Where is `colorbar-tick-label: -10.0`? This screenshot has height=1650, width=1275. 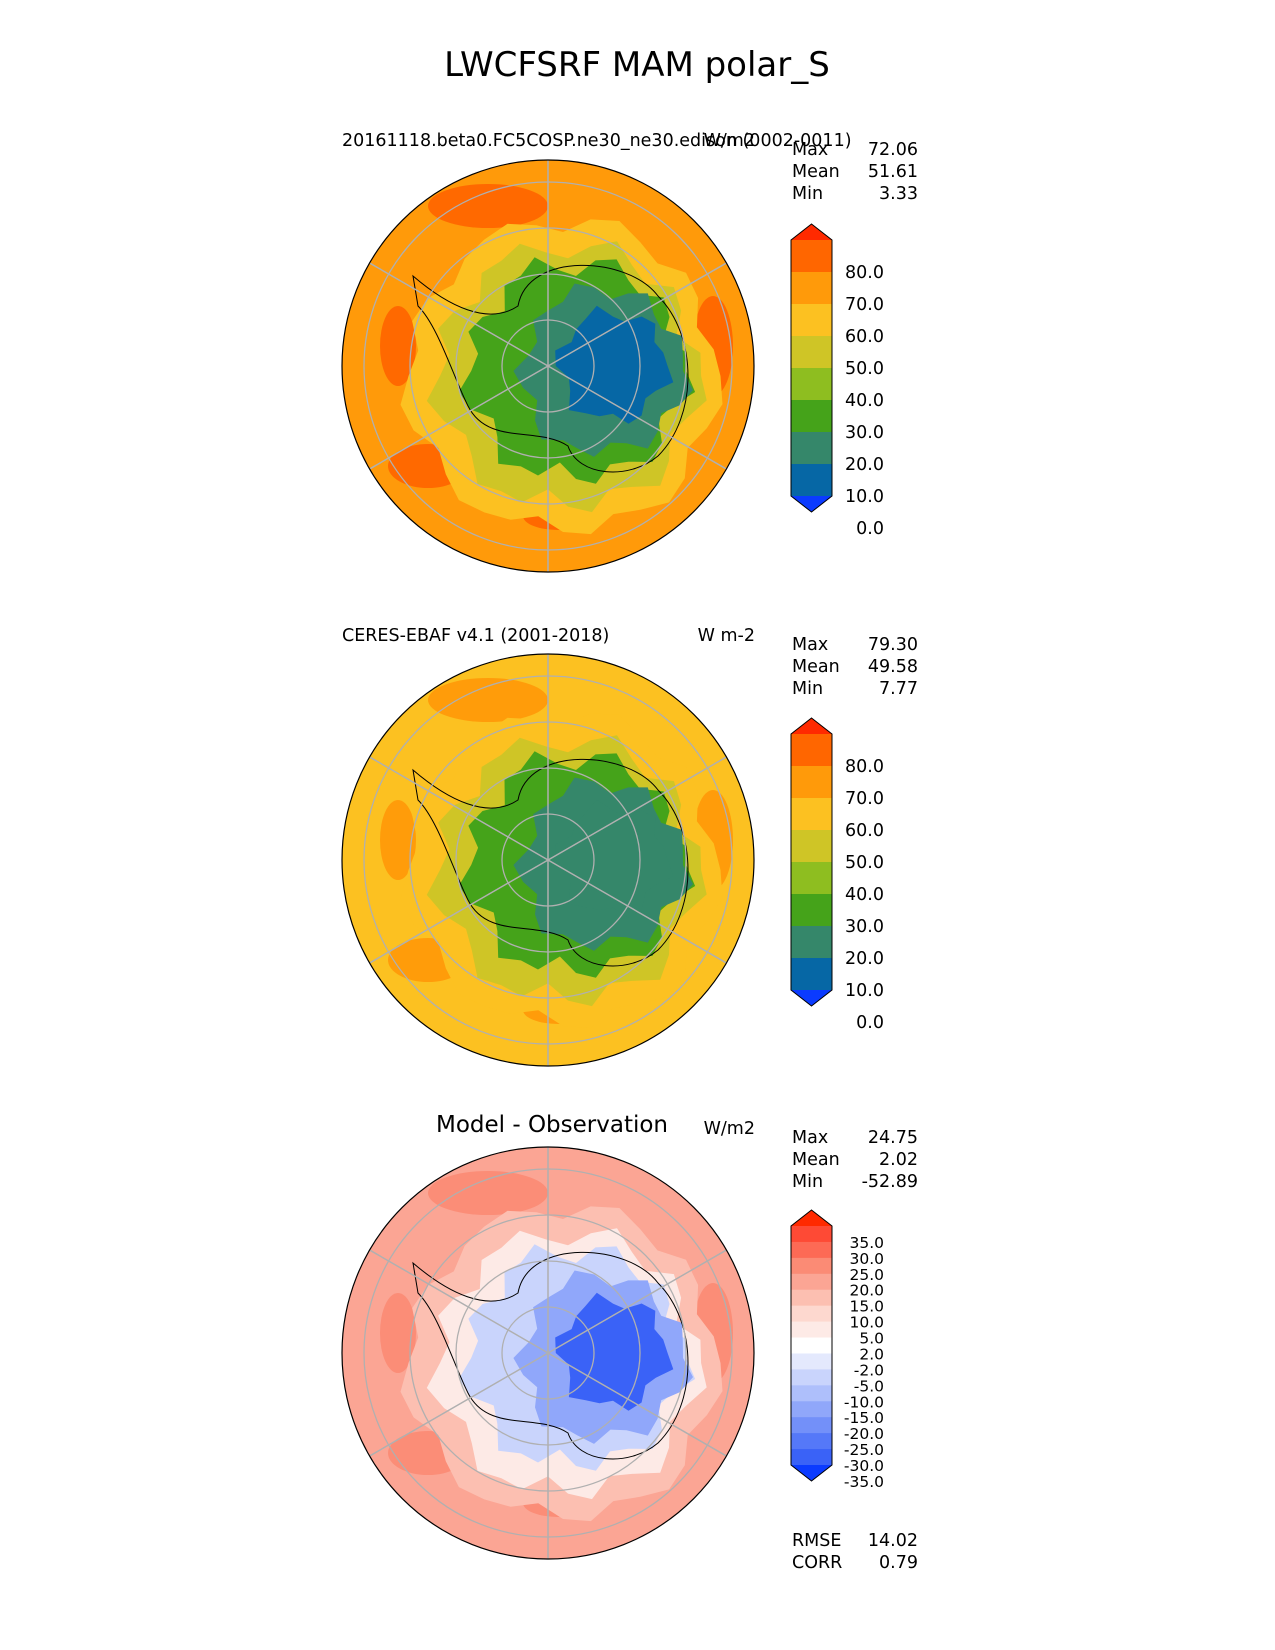 colorbar-tick-label: -10.0 is located at coordinates (864, 1402).